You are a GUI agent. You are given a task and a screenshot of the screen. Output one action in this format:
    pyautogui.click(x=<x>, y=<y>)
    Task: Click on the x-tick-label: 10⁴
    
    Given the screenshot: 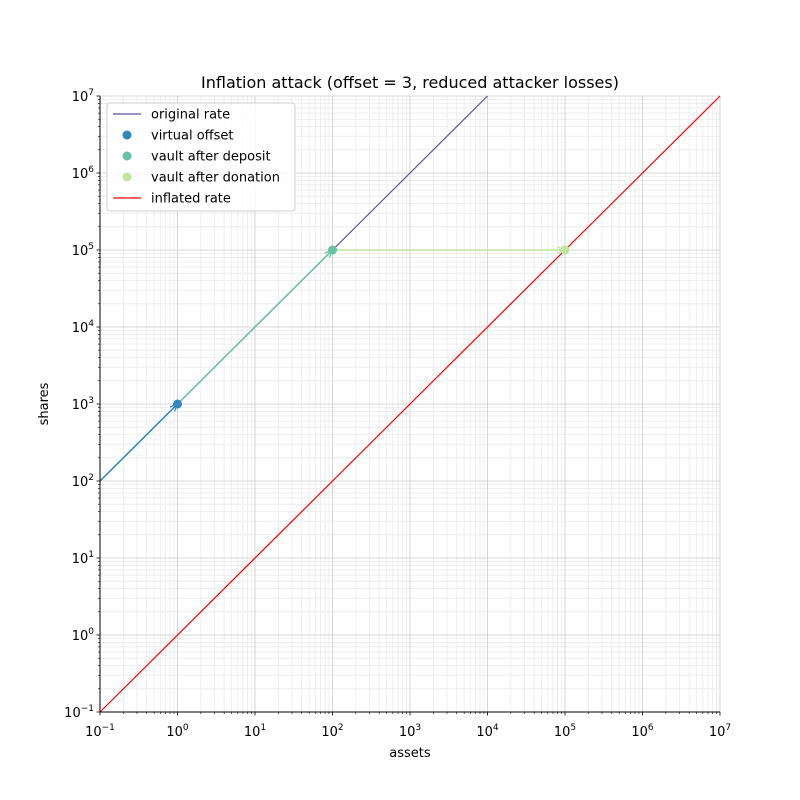 What is the action you would take?
    pyautogui.click(x=487, y=731)
    